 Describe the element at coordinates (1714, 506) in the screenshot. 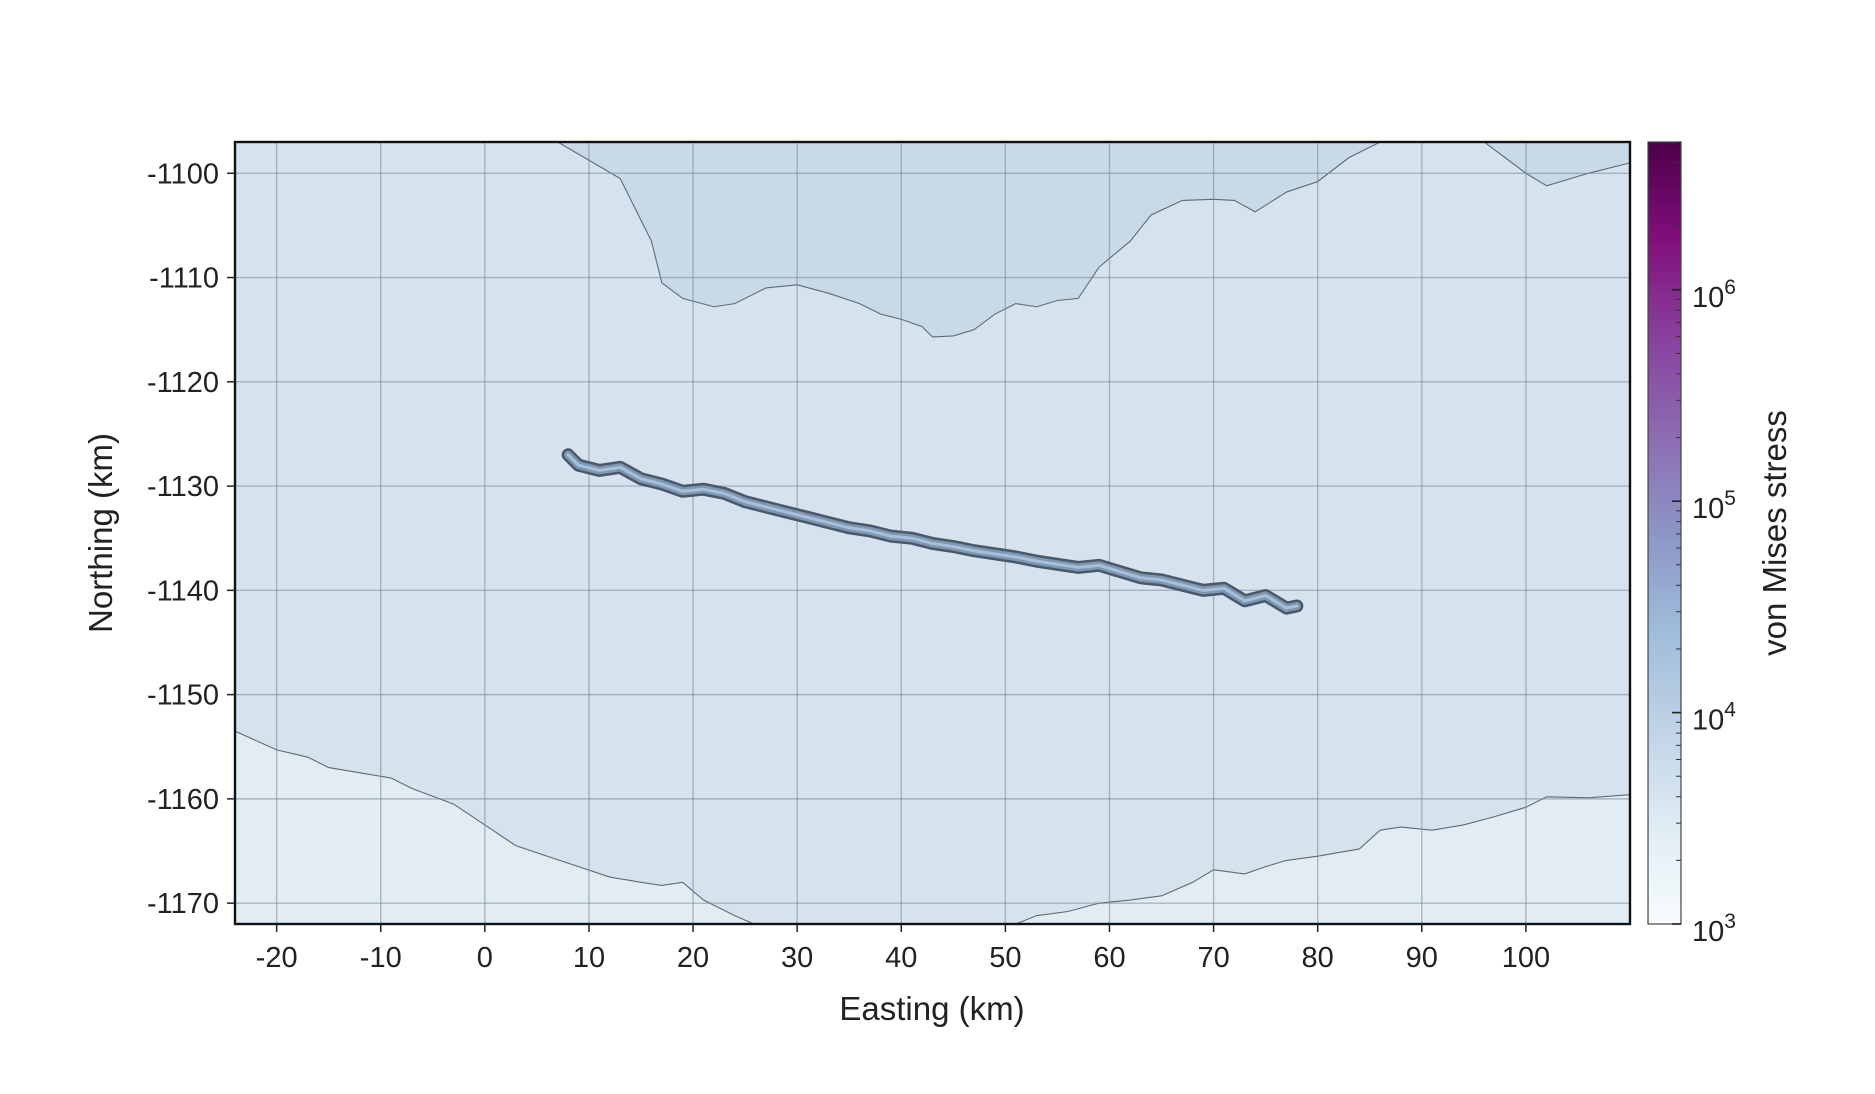

I see `colorbar-tick-label: 10⁵` at that location.